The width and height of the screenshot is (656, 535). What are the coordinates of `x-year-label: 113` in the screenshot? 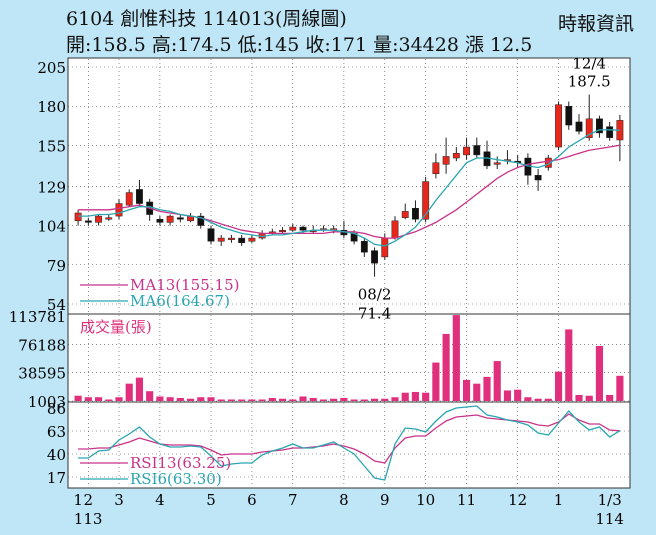 It's located at (88, 519).